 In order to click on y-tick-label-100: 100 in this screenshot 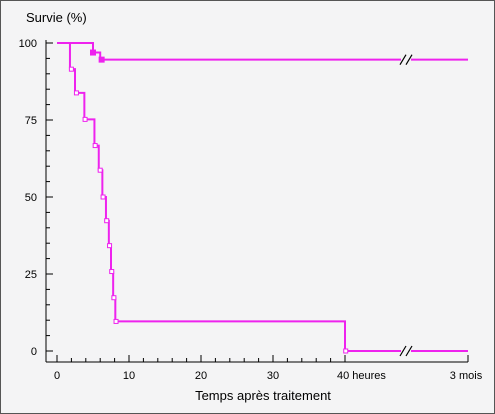, I will do `click(28, 44)`.